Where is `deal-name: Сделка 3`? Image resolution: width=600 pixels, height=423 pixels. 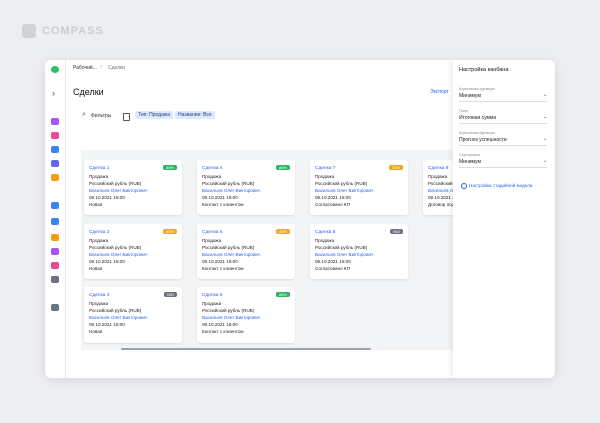
deal-name: Сделка 3 is located at coordinates (99, 295).